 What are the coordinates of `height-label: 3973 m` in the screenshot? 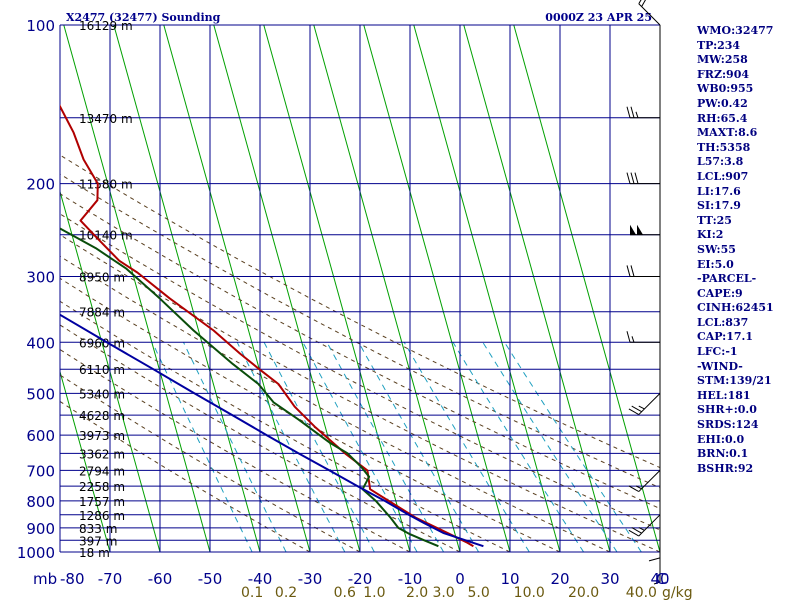 It's located at (102, 436).